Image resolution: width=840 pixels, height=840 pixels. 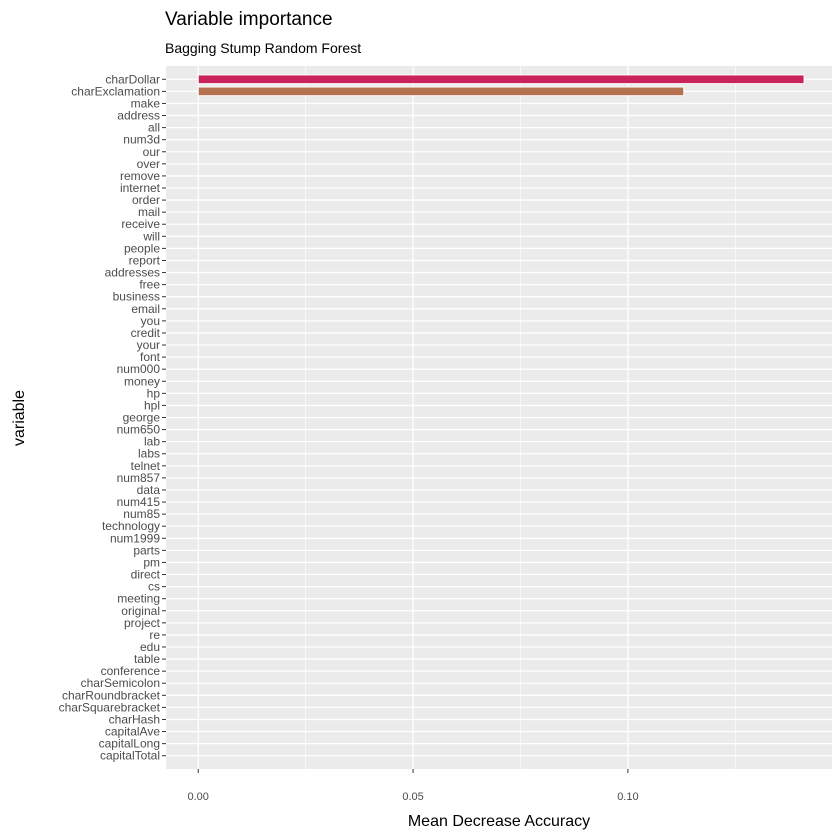 What do you see at coordinates (134, 719) in the screenshot?
I see `y-tick-label: charHash` at bounding box center [134, 719].